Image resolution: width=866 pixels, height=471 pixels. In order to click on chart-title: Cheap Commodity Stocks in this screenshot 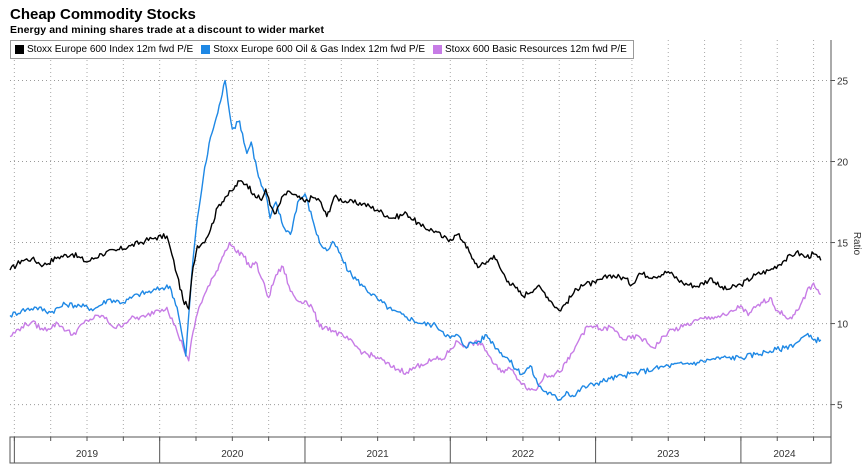, I will do `click(103, 14)`.